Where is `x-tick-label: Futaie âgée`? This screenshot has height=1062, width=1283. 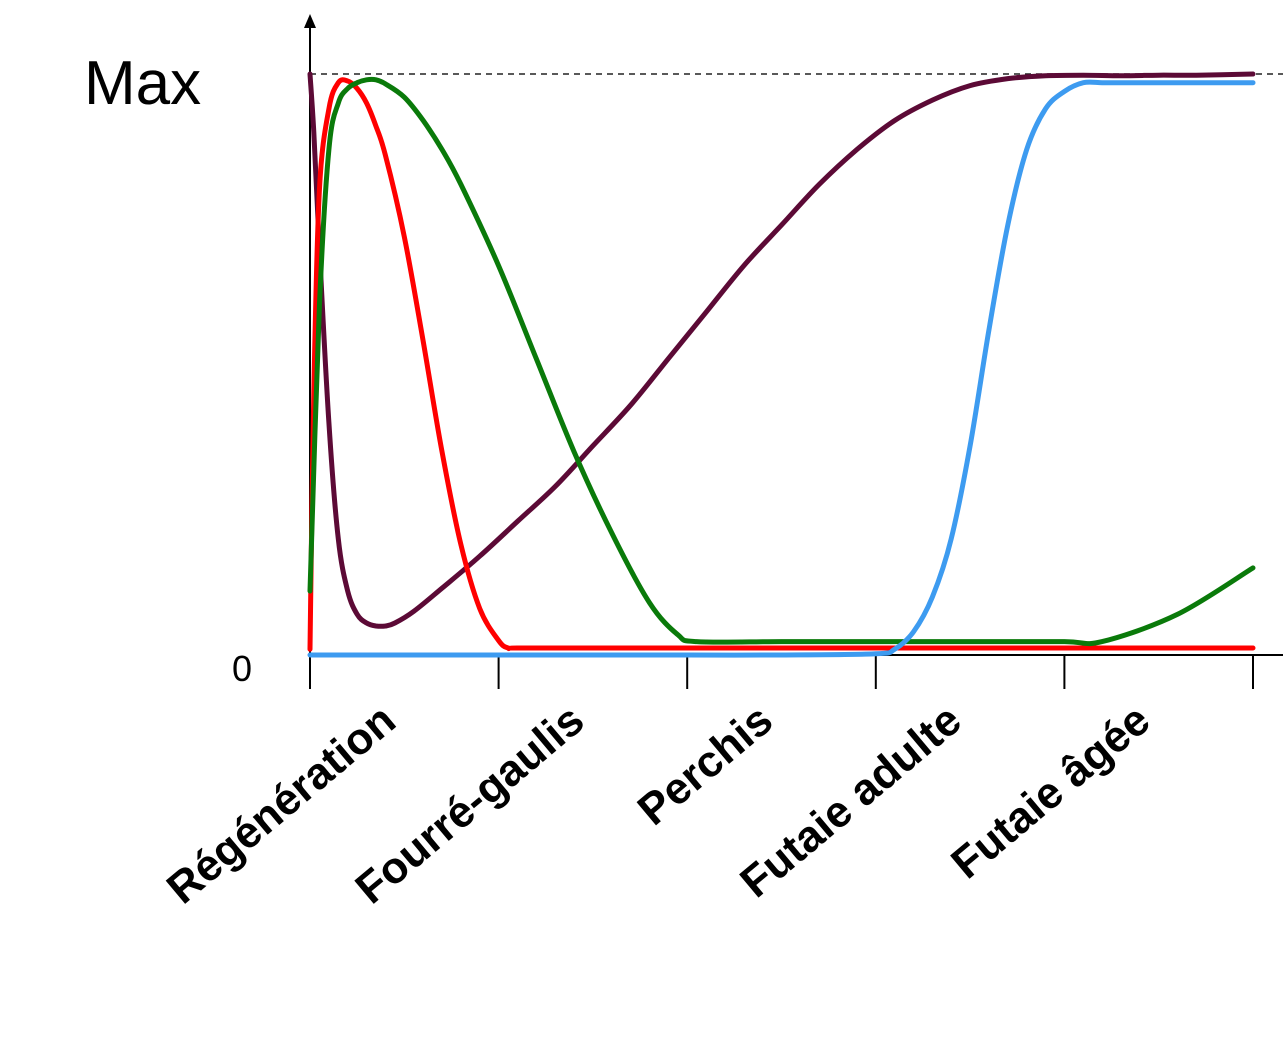
x-tick-label: Futaie âgée is located at coordinates (1050, 791).